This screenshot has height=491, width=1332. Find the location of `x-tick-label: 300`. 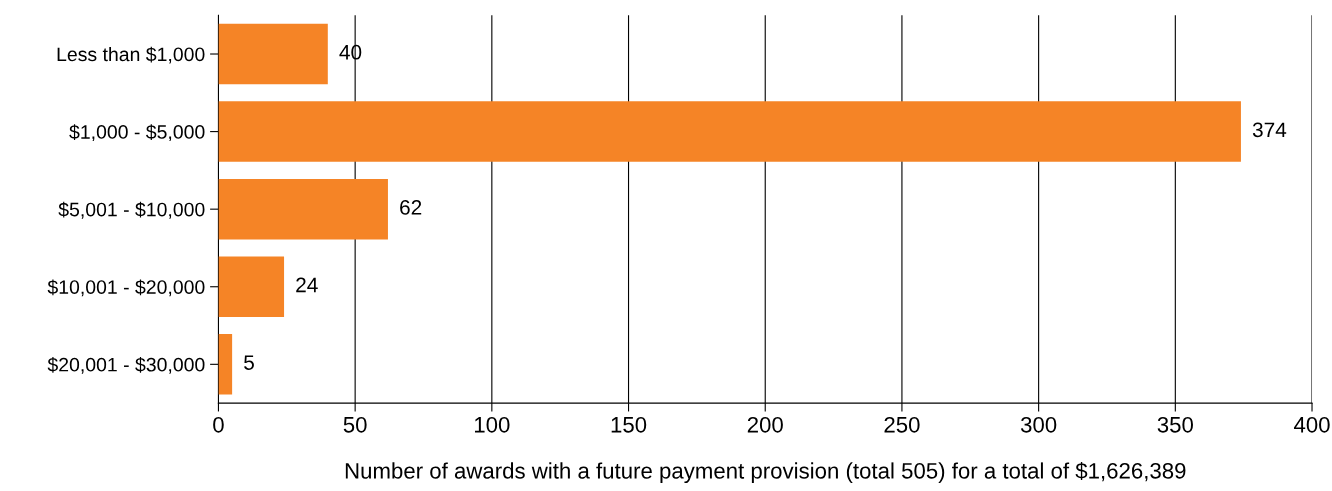

x-tick-label: 300 is located at coordinates (1038, 424).